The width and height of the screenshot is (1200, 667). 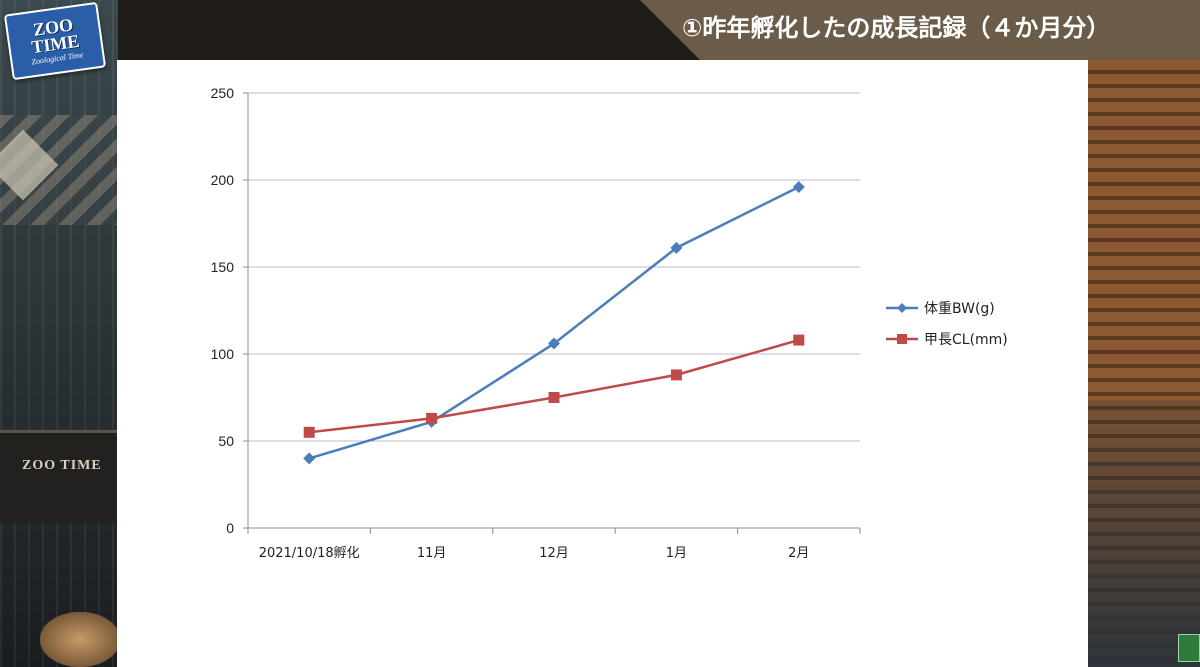 I want to click on green-status-icon, so click(x=1189, y=648).